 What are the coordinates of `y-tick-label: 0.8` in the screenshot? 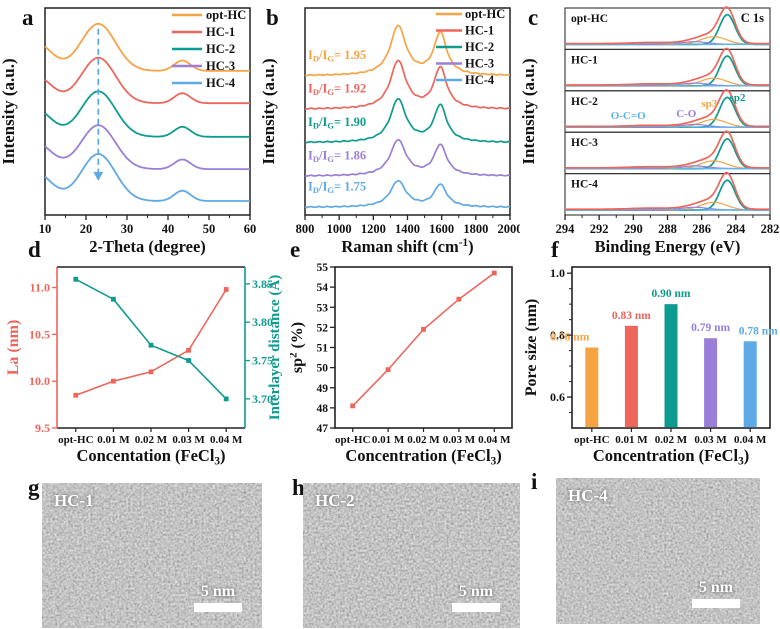 It's located at (557, 335).